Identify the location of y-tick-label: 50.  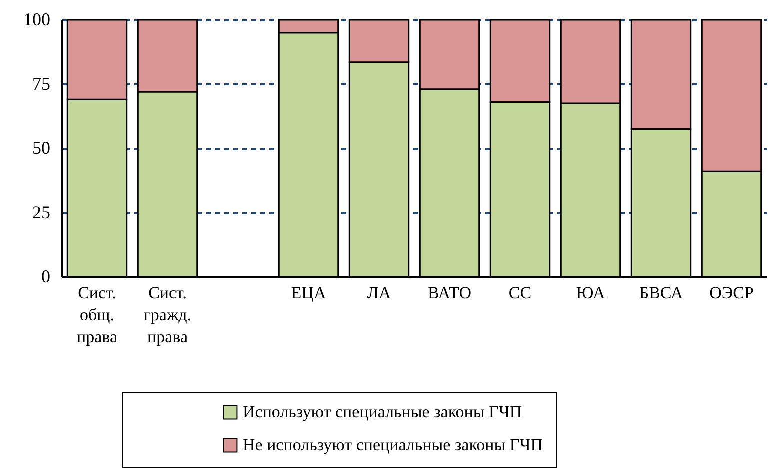
(41, 148).